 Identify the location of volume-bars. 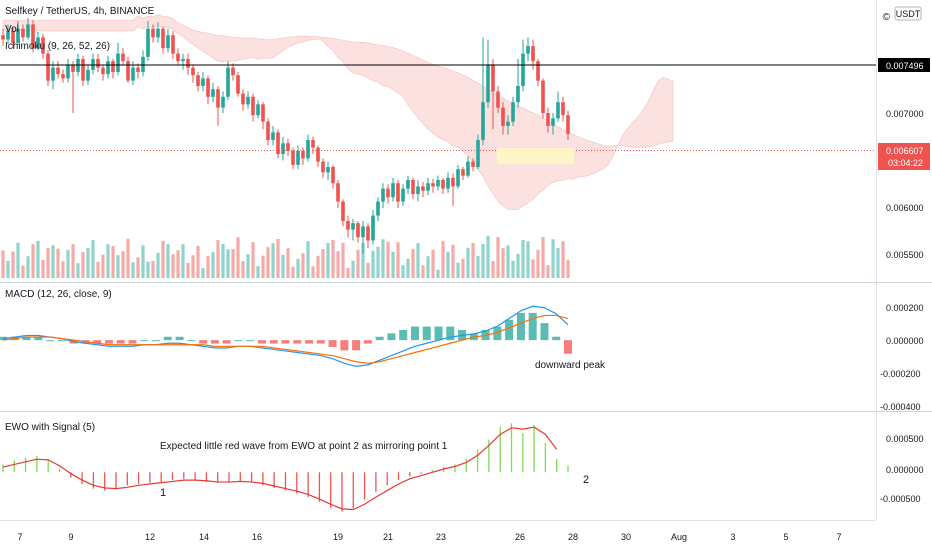
(285, 257).